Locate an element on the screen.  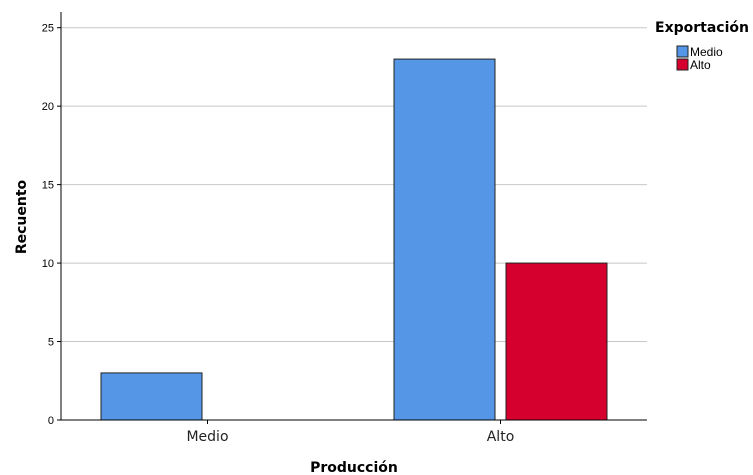
x-tick-label: Medio is located at coordinates (207, 437).